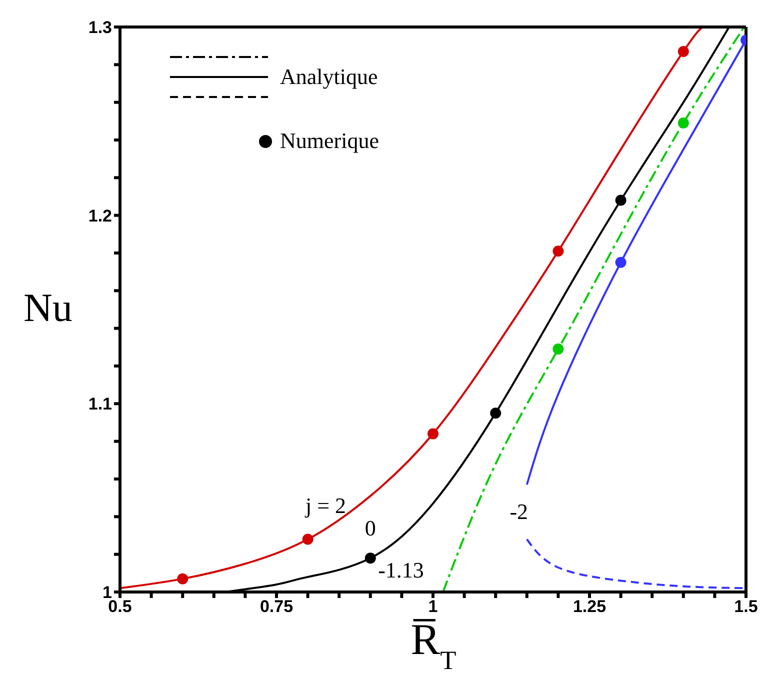 The image size is (762, 678). What do you see at coordinates (100, 28) in the screenshot?
I see `y-tick-label: 1.3` at bounding box center [100, 28].